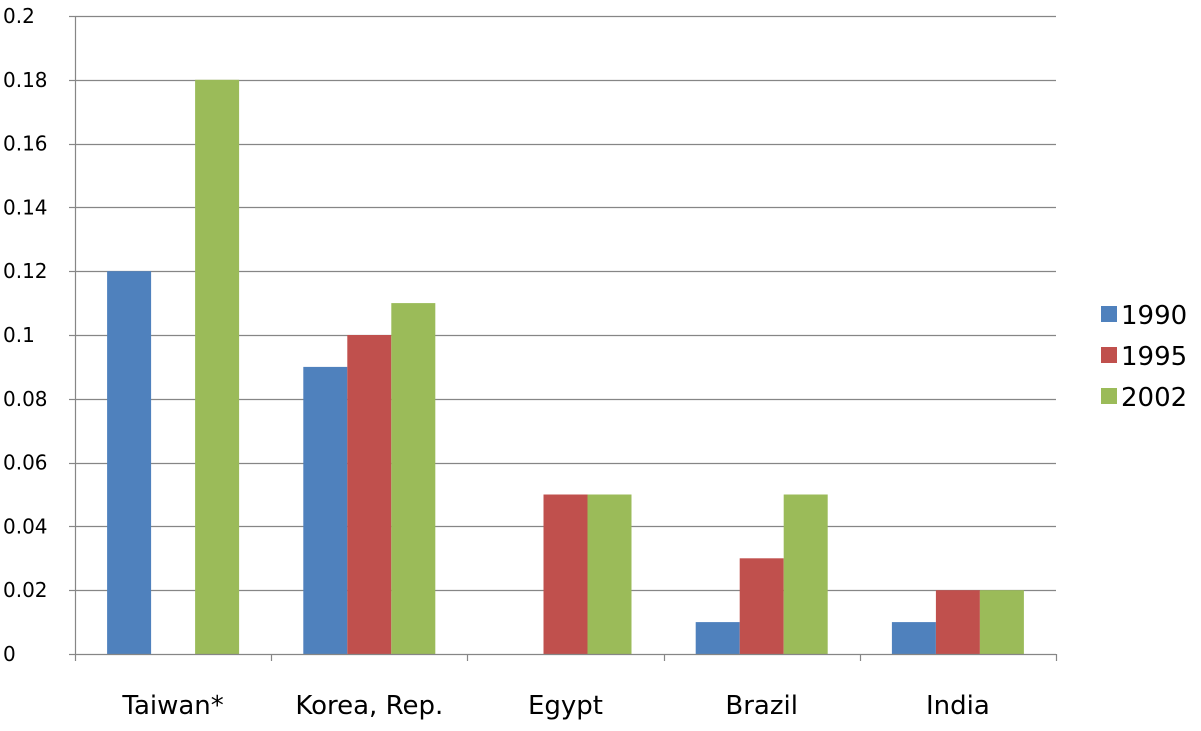 The image size is (1201, 731). I want to click on x-category-label: Taiwan*, so click(172, 706).